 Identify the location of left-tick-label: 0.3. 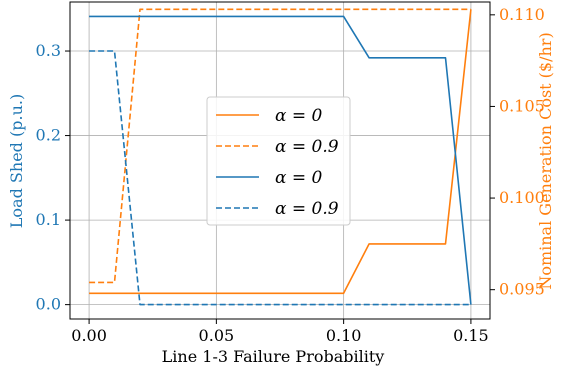
(48, 50).